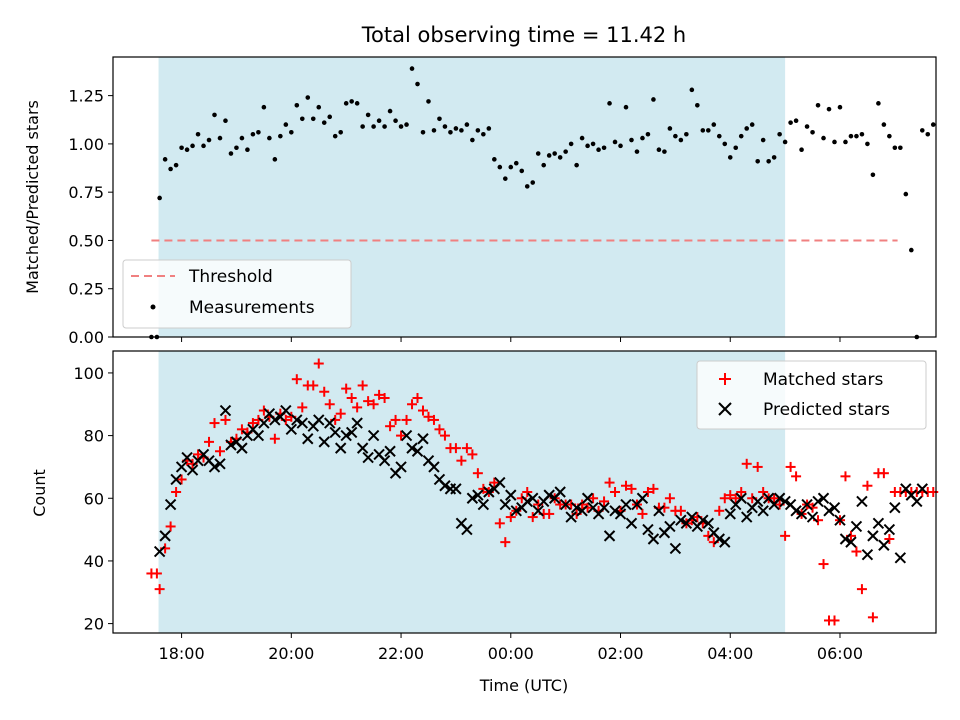 The height and width of the screenshot is (720, 960). Describe the element at coordinates (153, 307) in the screenshot. I see `legend-measurements-swatch` at that location.